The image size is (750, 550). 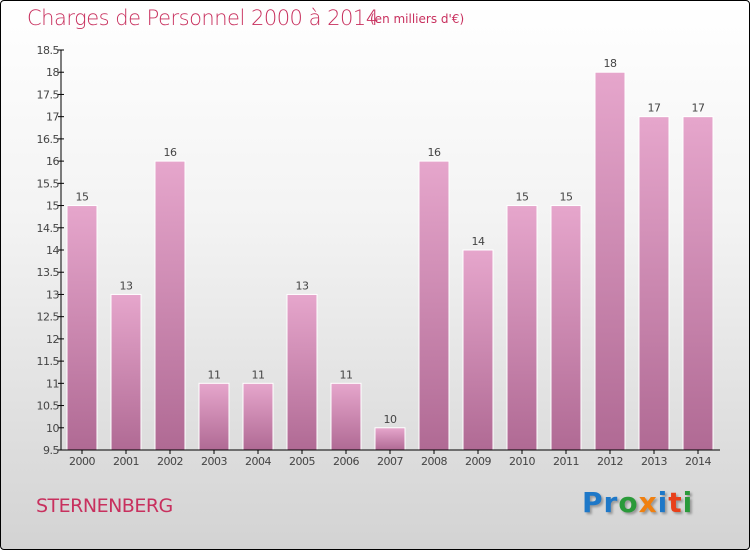 What do you see at coordinates (434, 305) in the screenshot?
I see `bar-2008` at bounding box center [434, 305].